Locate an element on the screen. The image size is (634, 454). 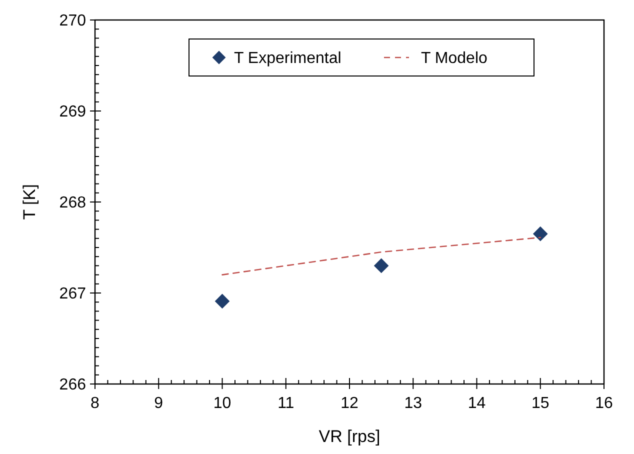
y-tick-label: 268 is located at coordinates (72, 203).